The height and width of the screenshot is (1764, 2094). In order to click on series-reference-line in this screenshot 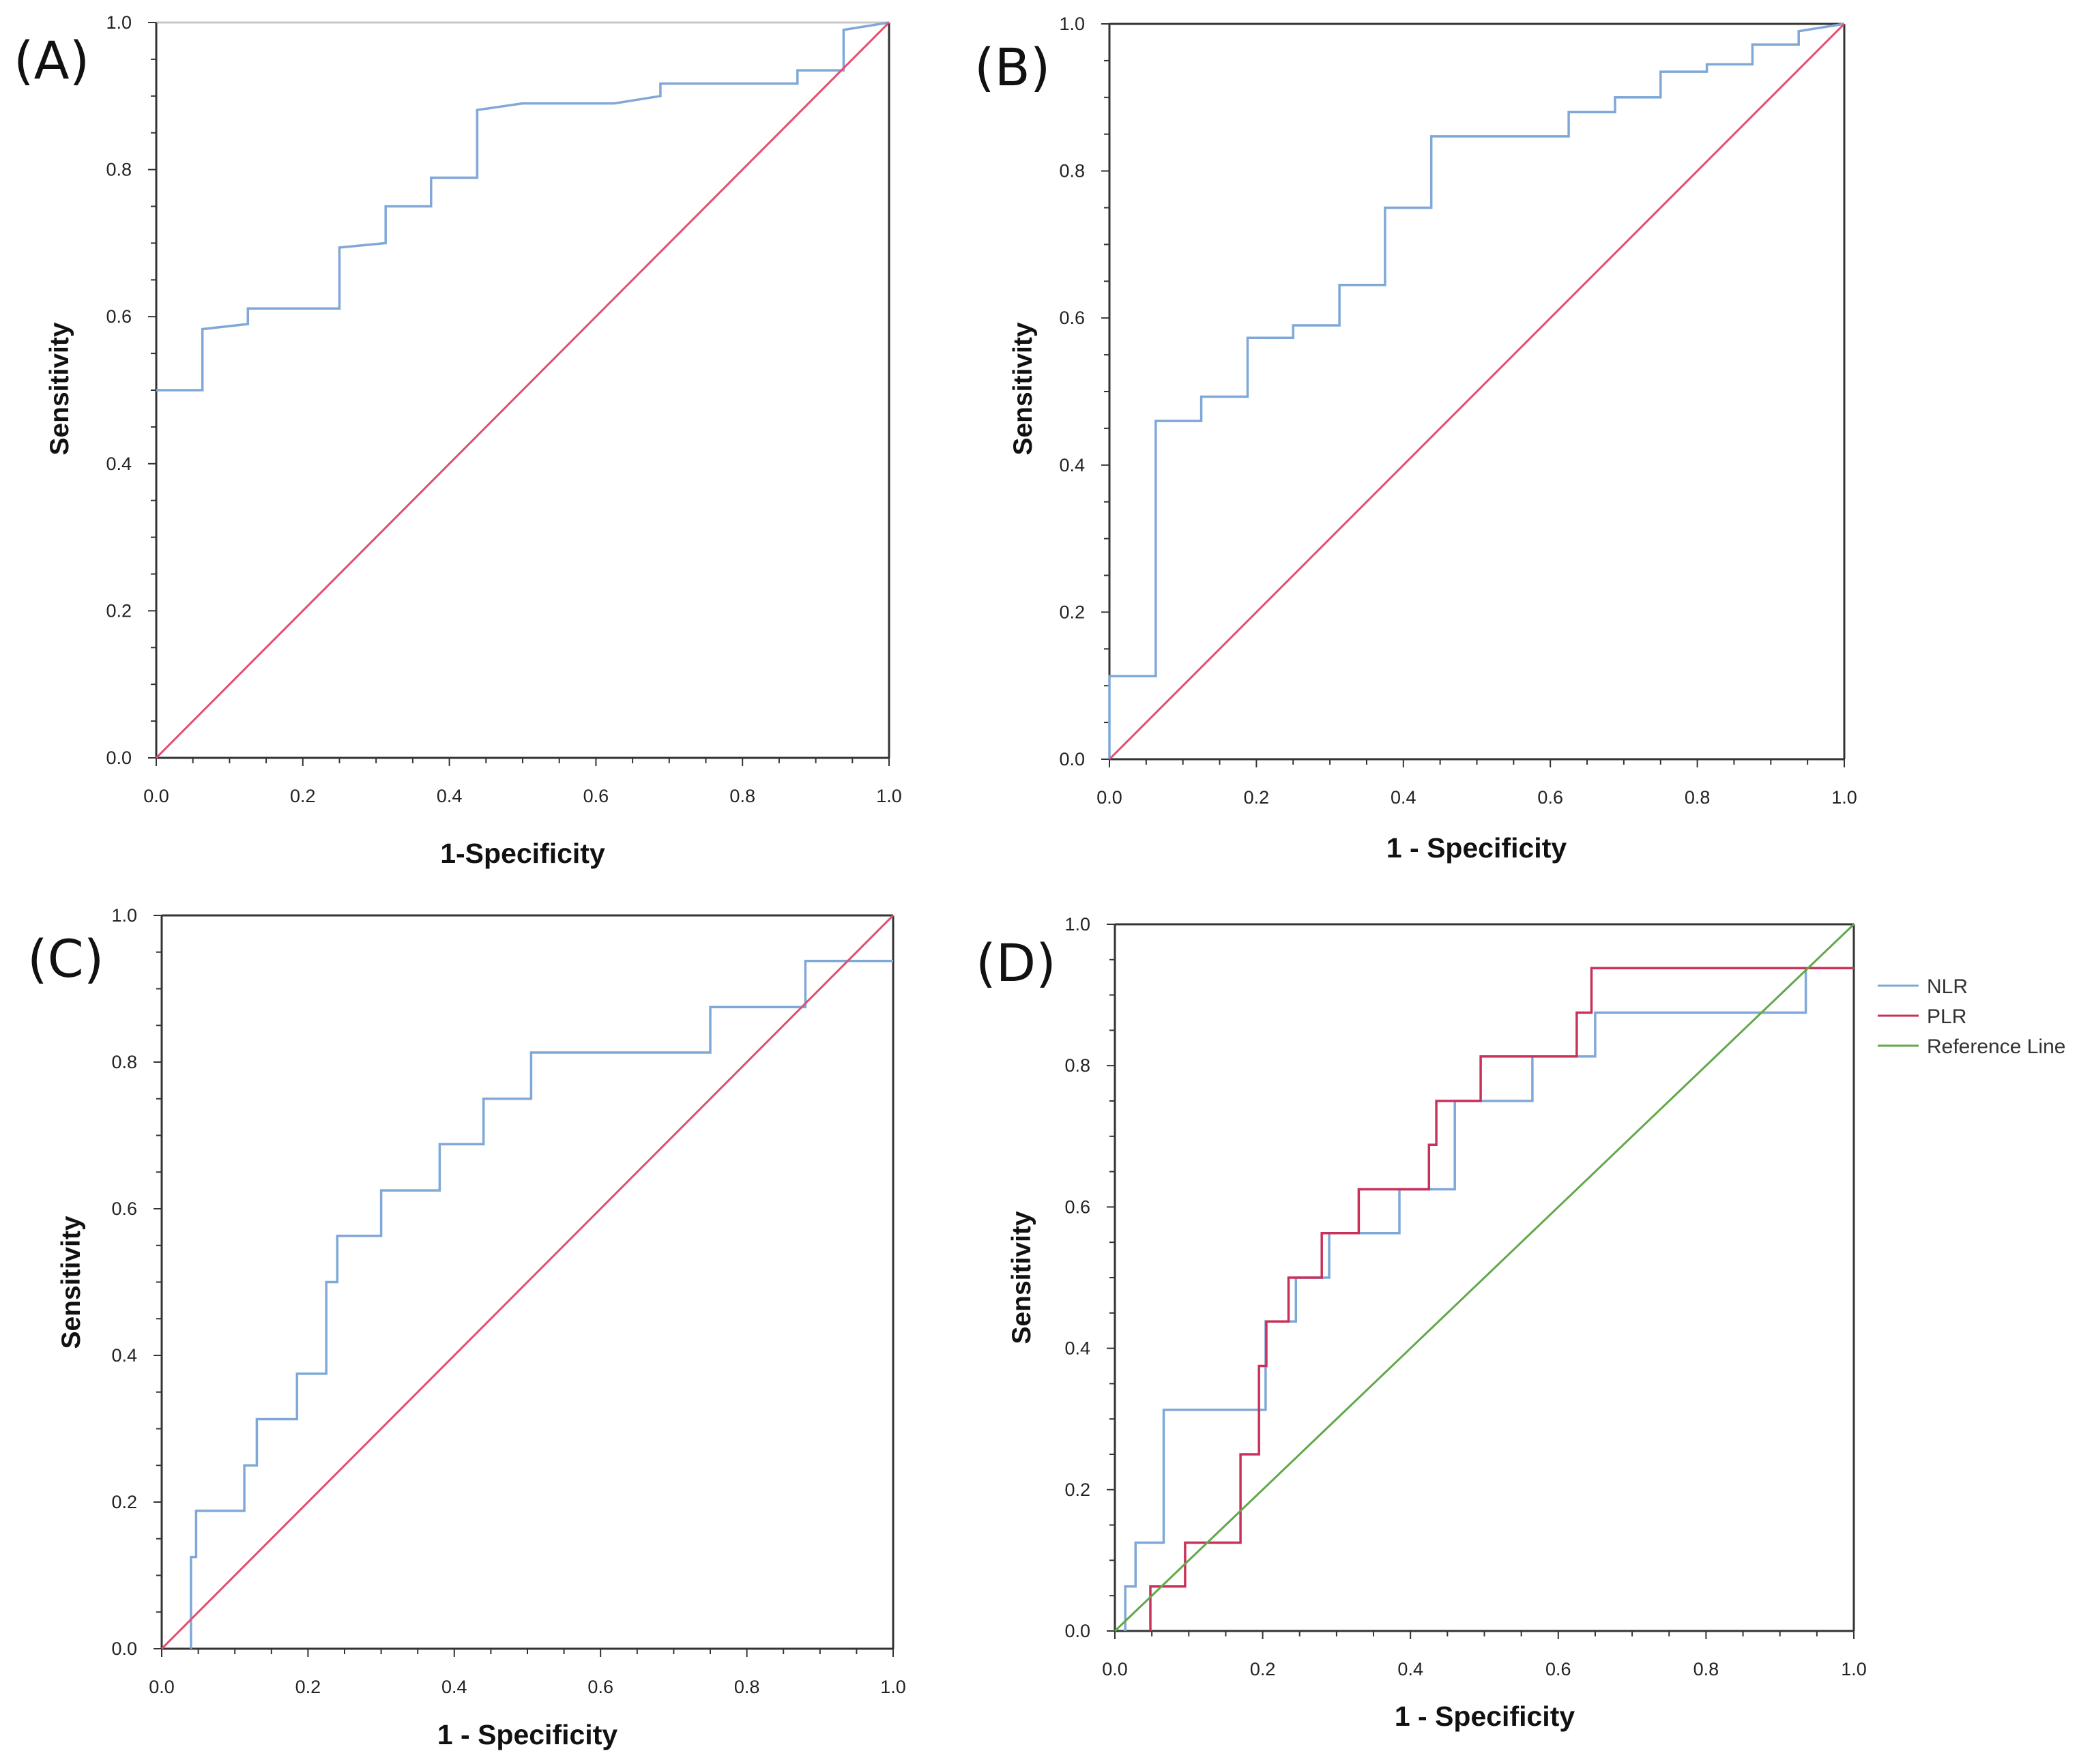, I will do `click(1484, 1277)`.